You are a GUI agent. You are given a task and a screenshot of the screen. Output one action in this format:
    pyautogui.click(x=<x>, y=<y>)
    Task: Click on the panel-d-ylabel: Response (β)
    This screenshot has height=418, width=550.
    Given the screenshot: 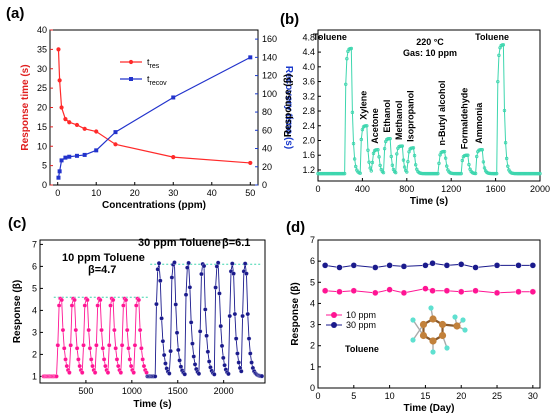 What is the action you would take?
    pyautogui.click(x=295, y=313)
    